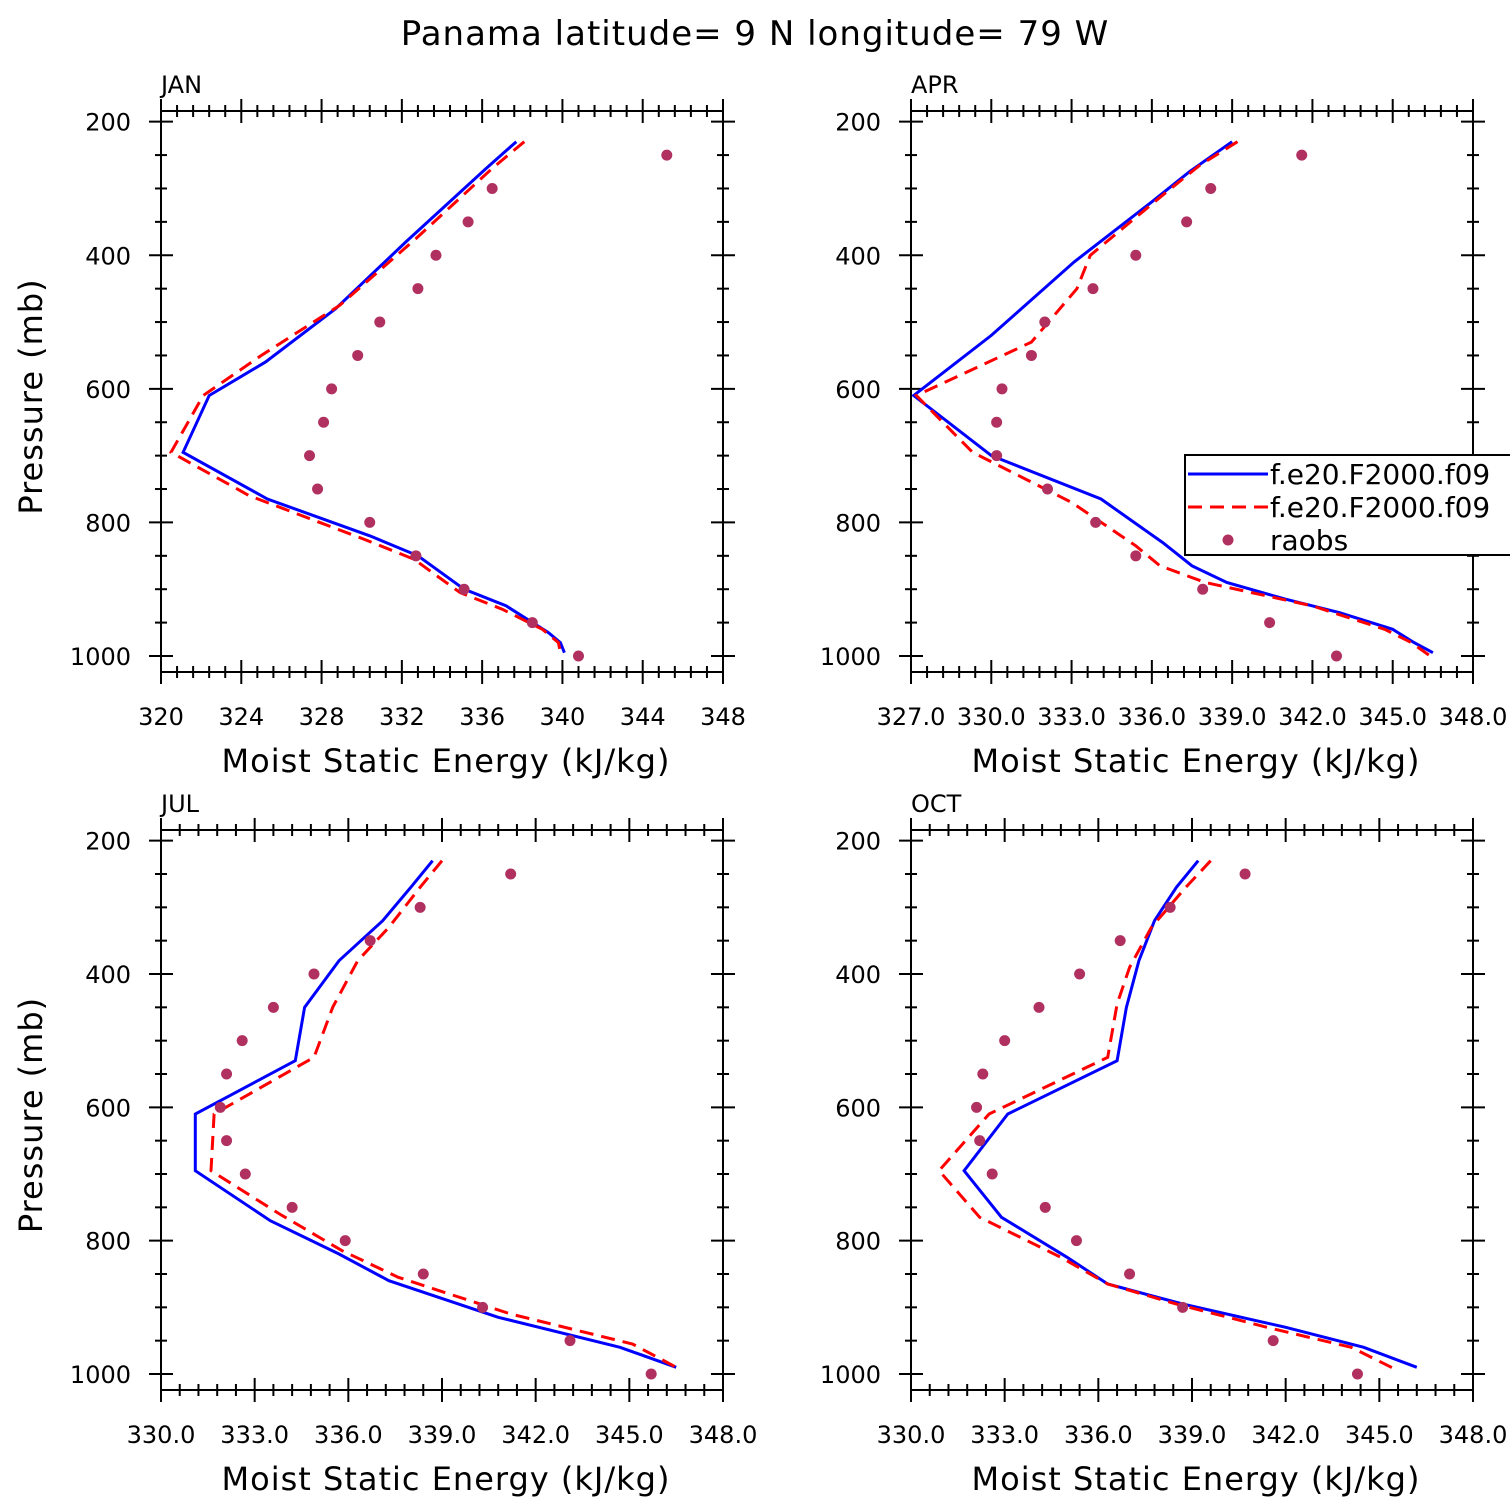 The width and height of the screenshot is (1510, 1510). What do you see at coordinates (373, 397) in the screenshot?
I see `model-solid-line` at bounding box center [373, 397].